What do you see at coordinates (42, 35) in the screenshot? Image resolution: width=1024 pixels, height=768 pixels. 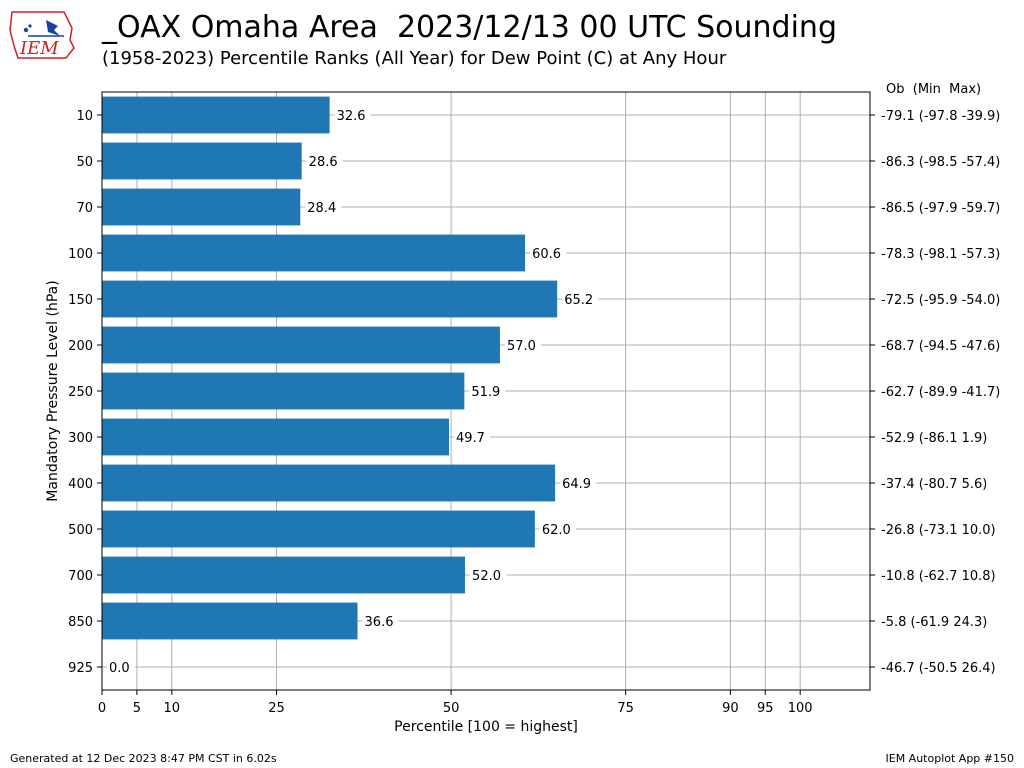 I see `iem-logo: IEM` at bounding box center [42, 35].